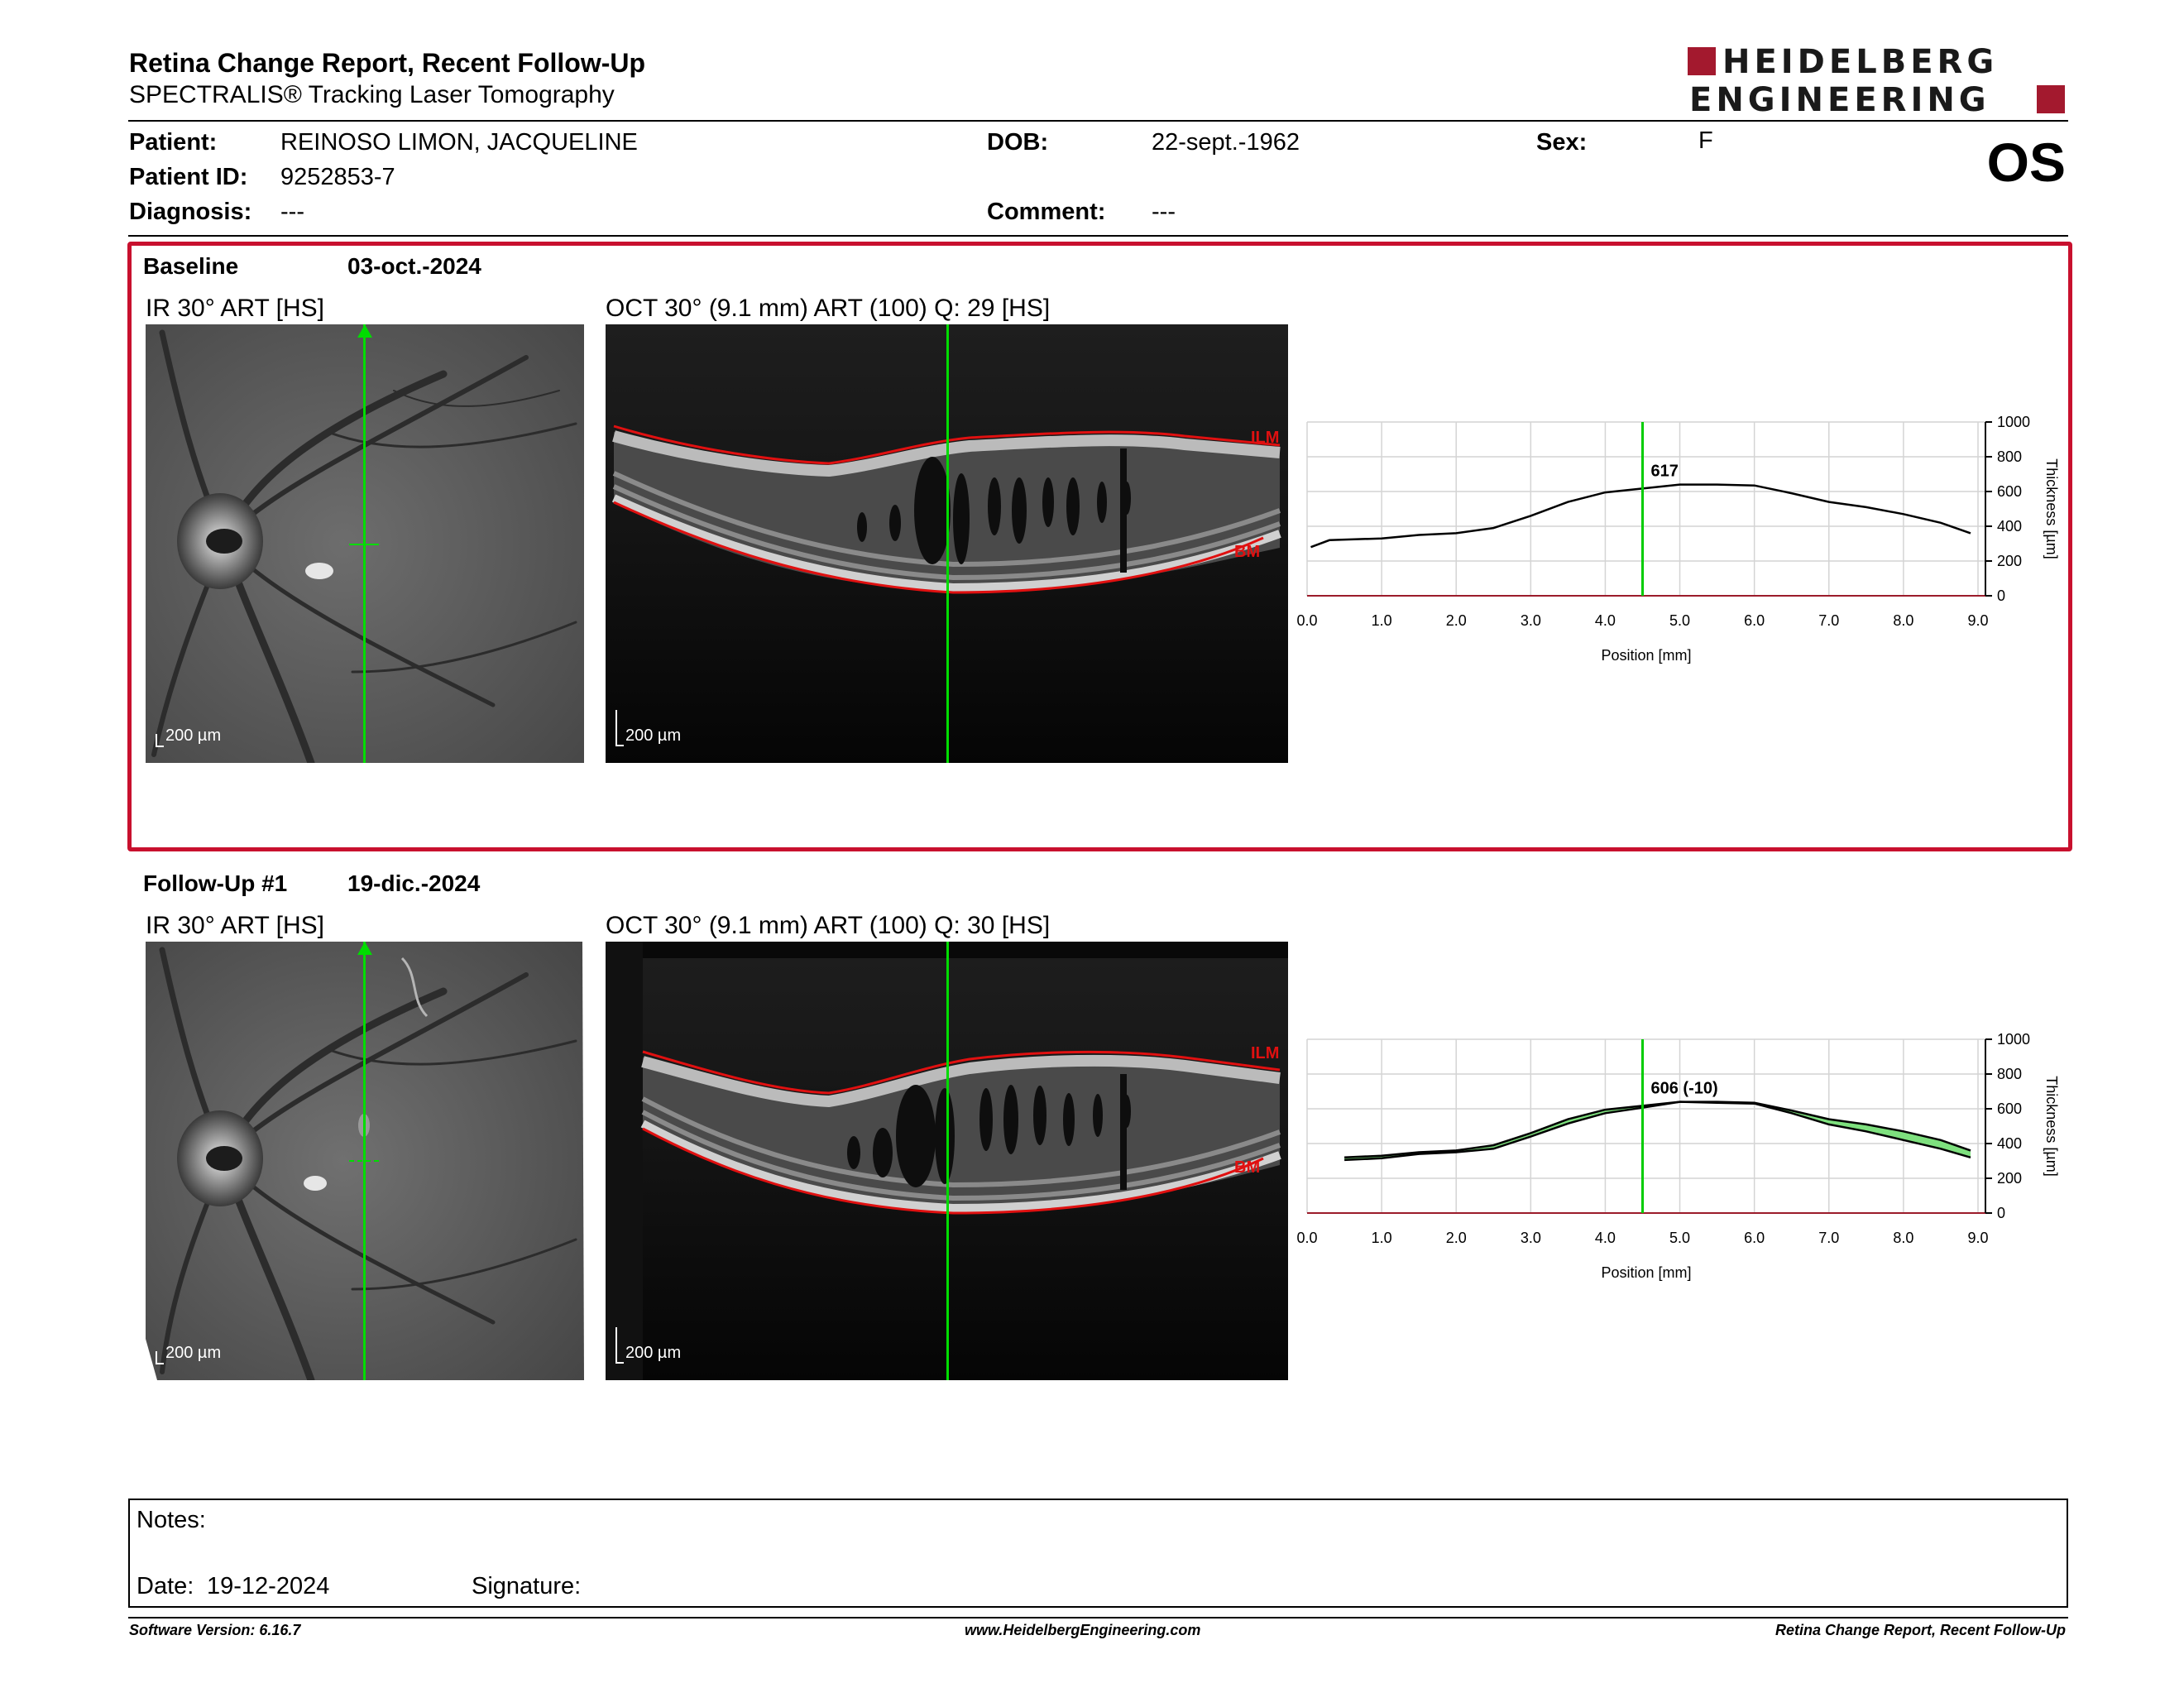 This screenshot has width=2184, height=1688. Describe the element at coordinates (653, 1353) in the screenshot. I see `followup-oct-scale-label: 200 µm` at that location.